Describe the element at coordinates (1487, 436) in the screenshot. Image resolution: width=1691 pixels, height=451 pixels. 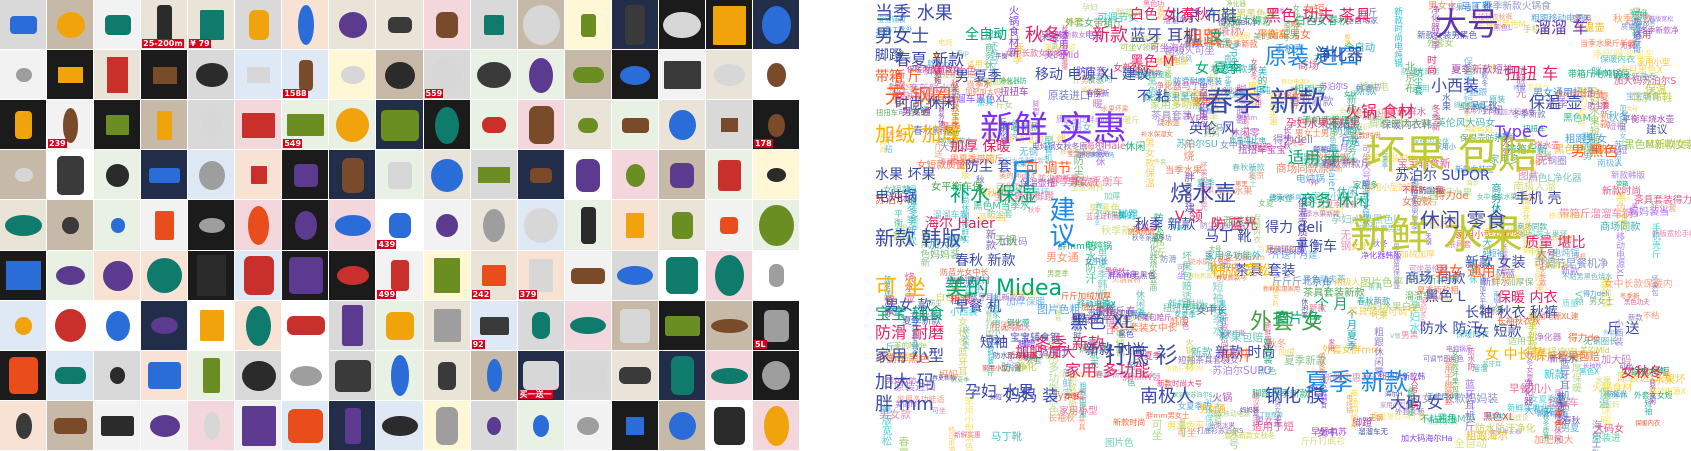
I see `cloud-filler-word: 粗跟海尔` at that location.